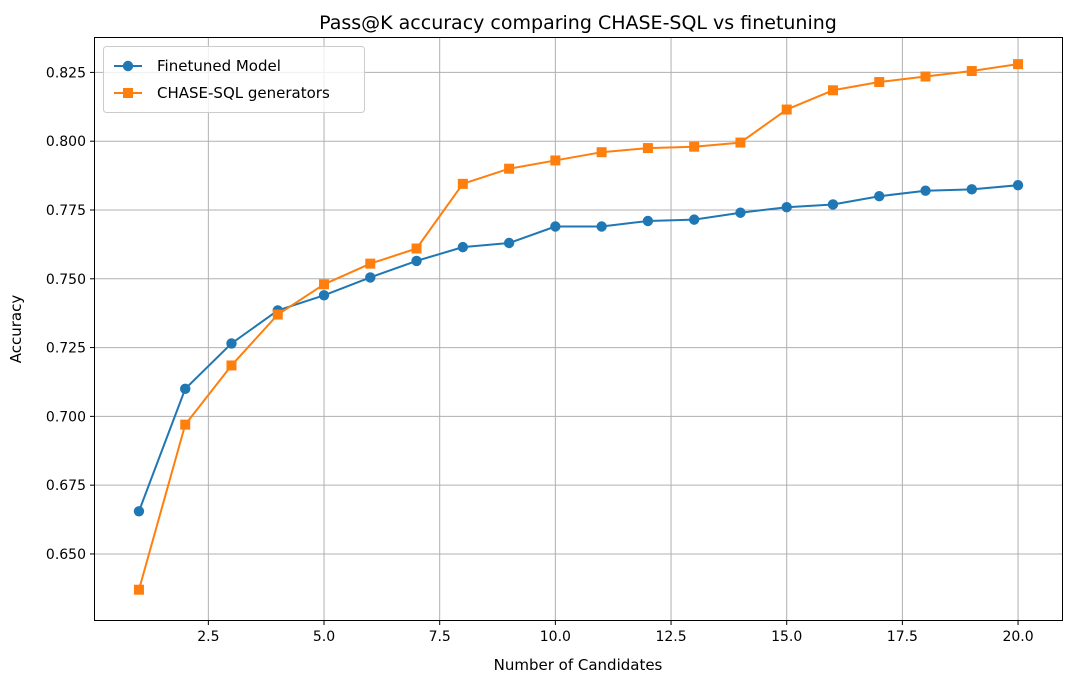 The width and height of the screenshot is (1072, 681). What do you see at coordinates (66, 142) in the screenshot?
I see `y-tick-label: 0.800` at bounding box center [66, 142].